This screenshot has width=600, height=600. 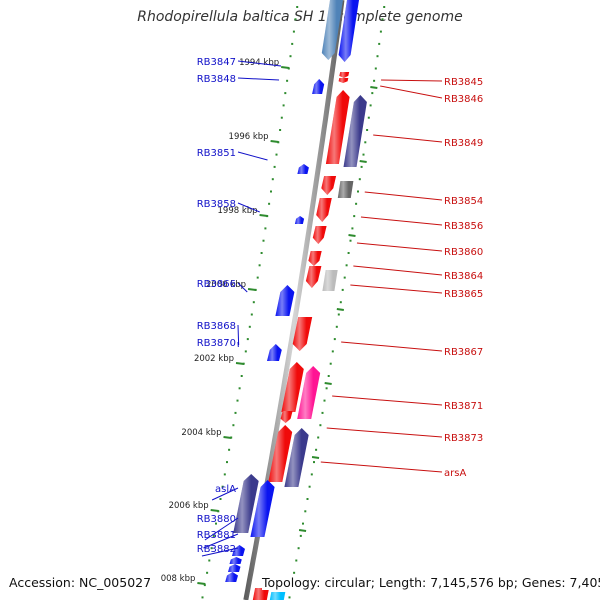 What do you see at coordinates (463, 143) in the screenshot?
I see `right-gene-label: RB3849` at bounding box center [463, 143].